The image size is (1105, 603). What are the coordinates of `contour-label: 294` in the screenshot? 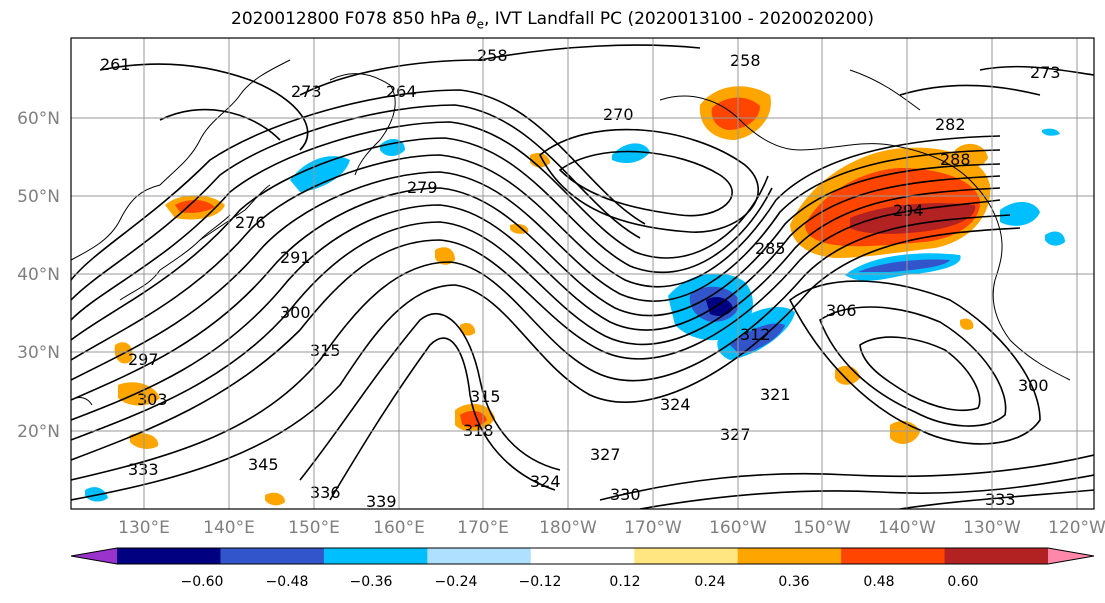 It's located at (908, 210).